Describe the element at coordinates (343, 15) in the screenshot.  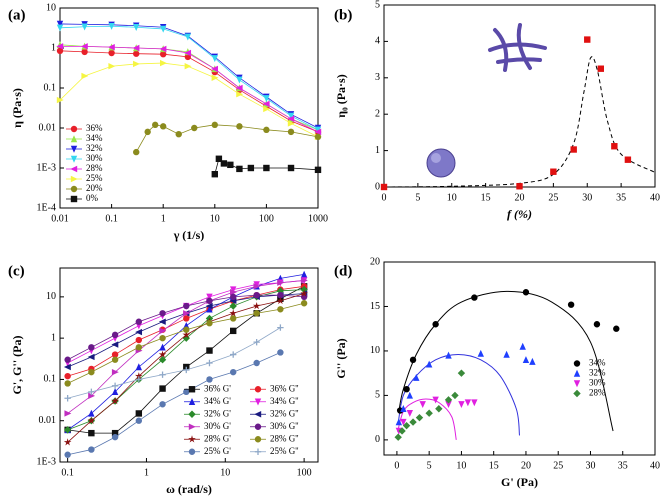
I see `panel-label: (b)` at that location.